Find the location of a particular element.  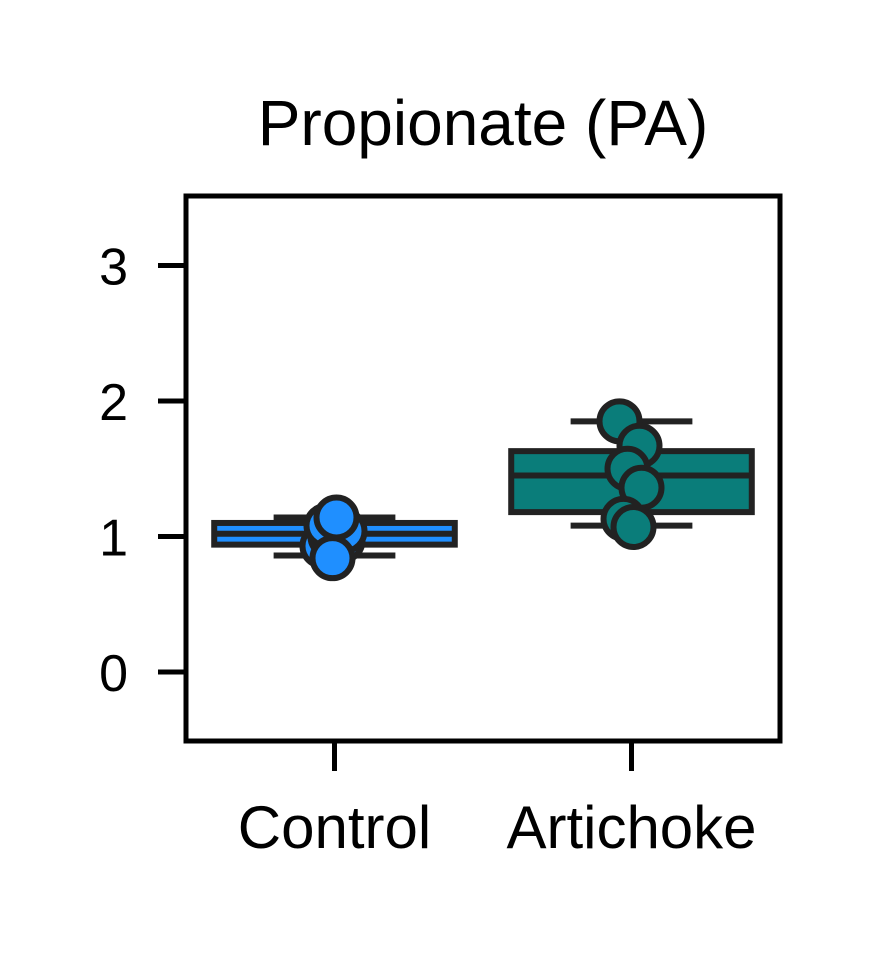

box-group-control is located at coordinates (334, 538).